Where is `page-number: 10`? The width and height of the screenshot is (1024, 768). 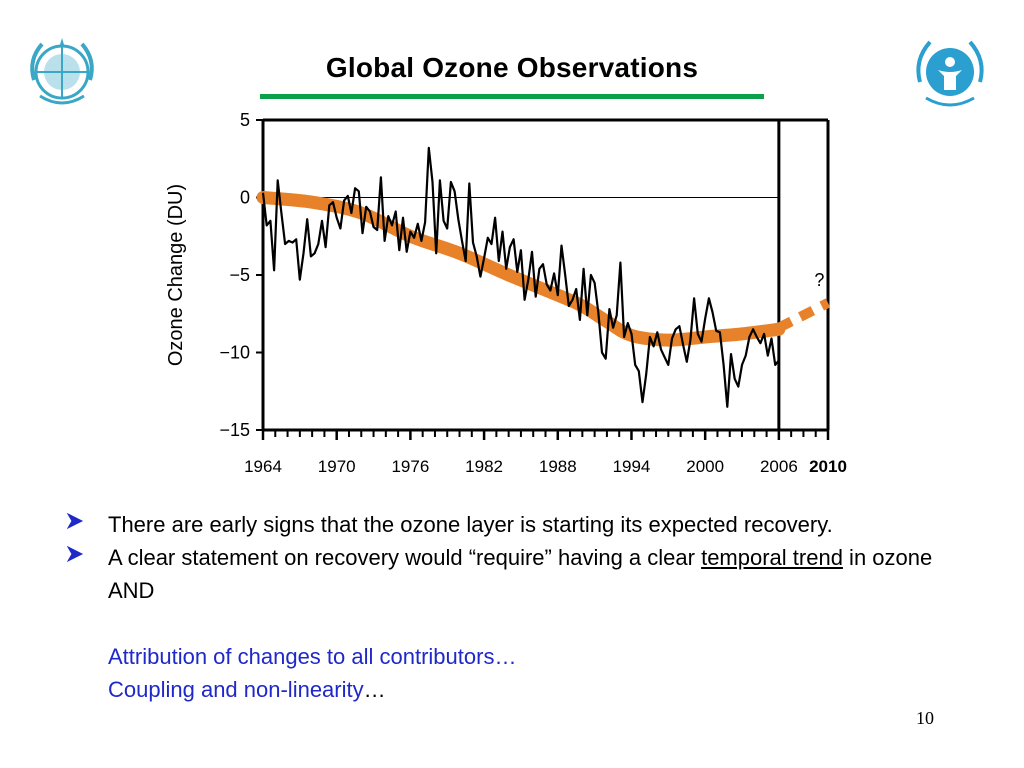
page-number: 10 is located at coordinates (925, 718).